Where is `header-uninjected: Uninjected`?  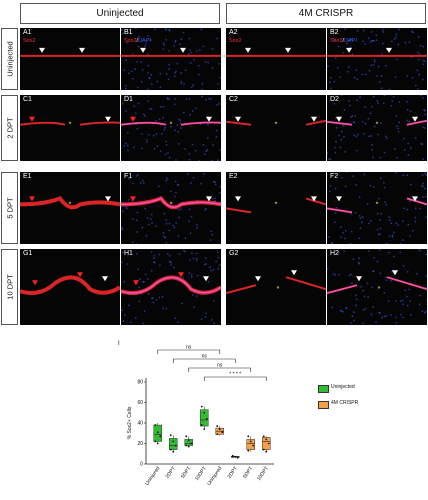
header-uninjected: Uninjected is located at coordinates (120, 13).